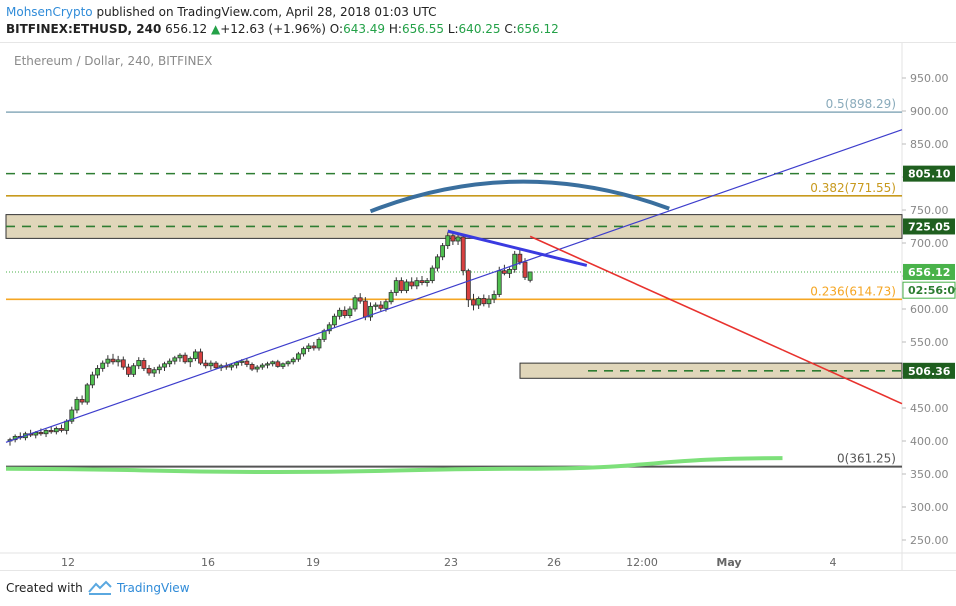  What do you see at coordinates (394, 465) in the screenshot?
I see `moving-average-line` at bounding box center [394, 465].